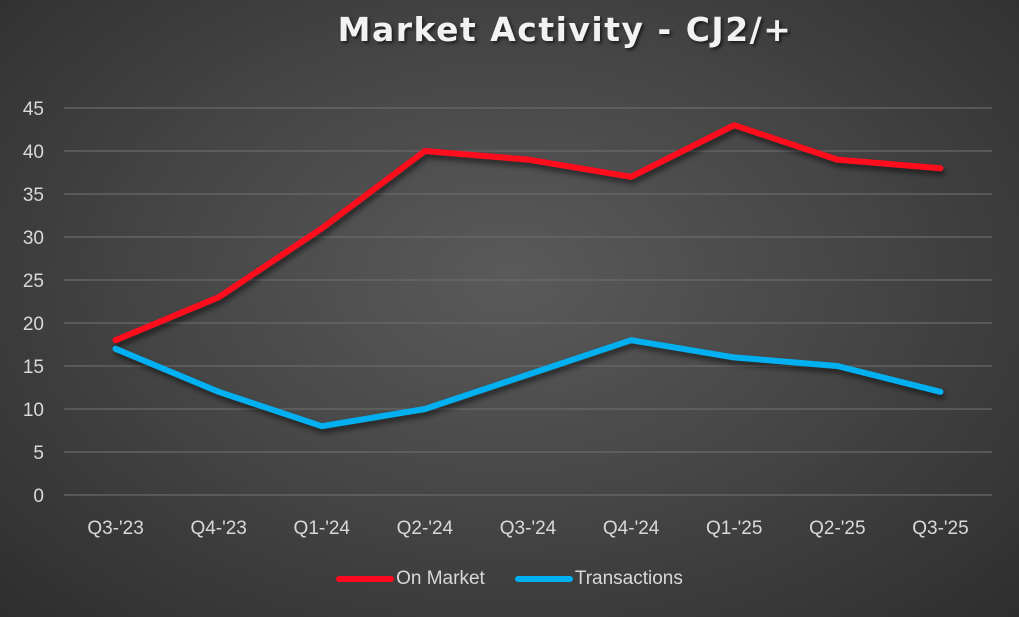  Describe the element at coordinates (38, 496) in the screenshot. I see `y-tick-label: 0` at that location.